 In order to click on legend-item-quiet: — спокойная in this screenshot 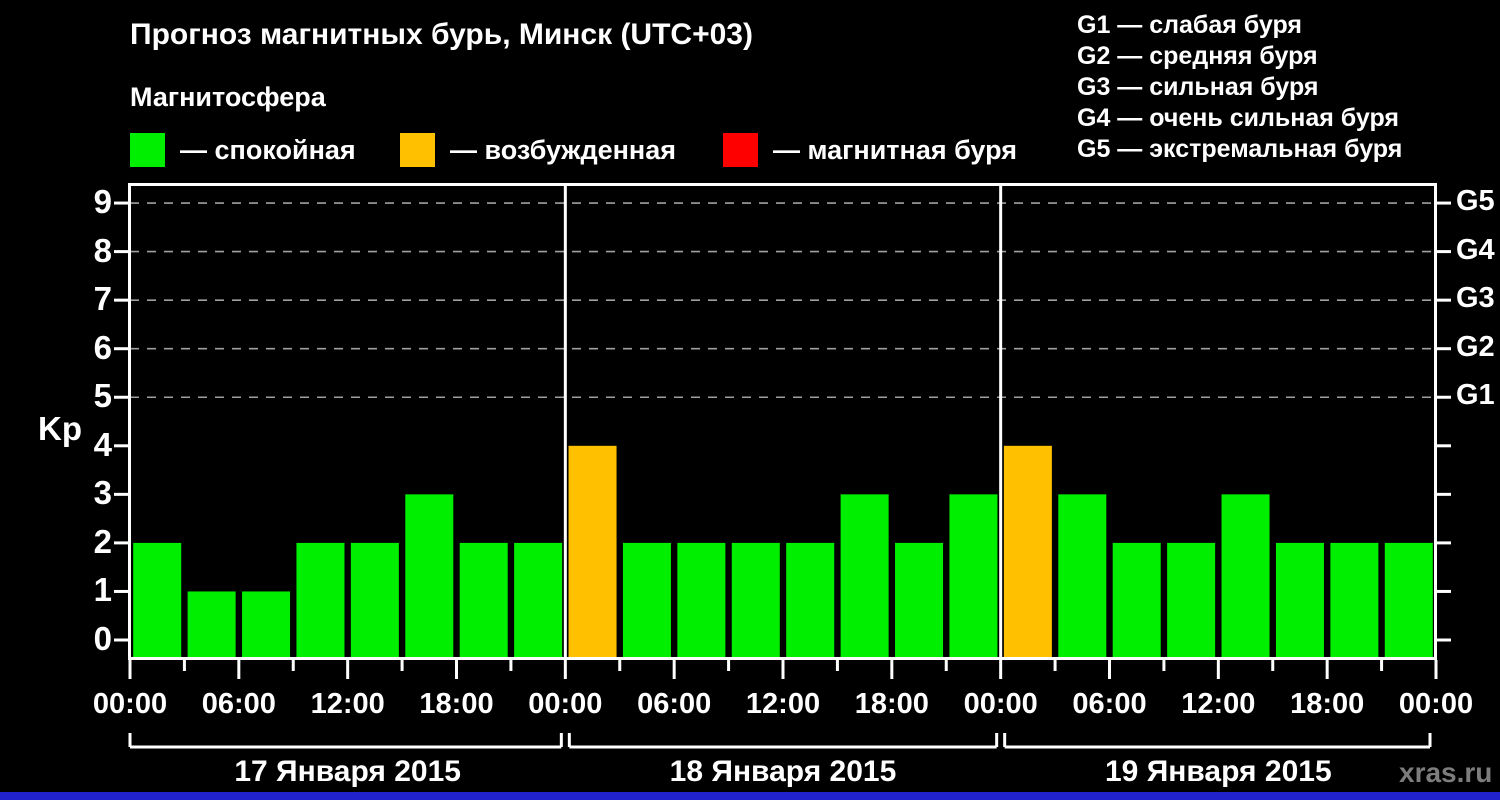, I will do `click(243, 150)`.